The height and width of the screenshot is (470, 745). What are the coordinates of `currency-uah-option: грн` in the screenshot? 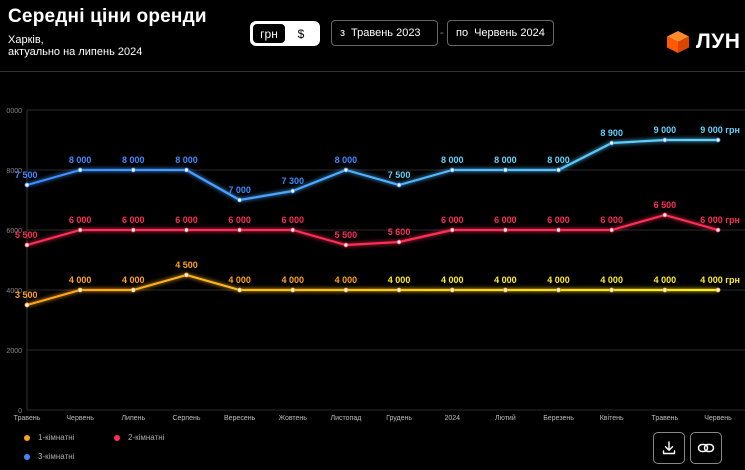 It's located at (269, 33).